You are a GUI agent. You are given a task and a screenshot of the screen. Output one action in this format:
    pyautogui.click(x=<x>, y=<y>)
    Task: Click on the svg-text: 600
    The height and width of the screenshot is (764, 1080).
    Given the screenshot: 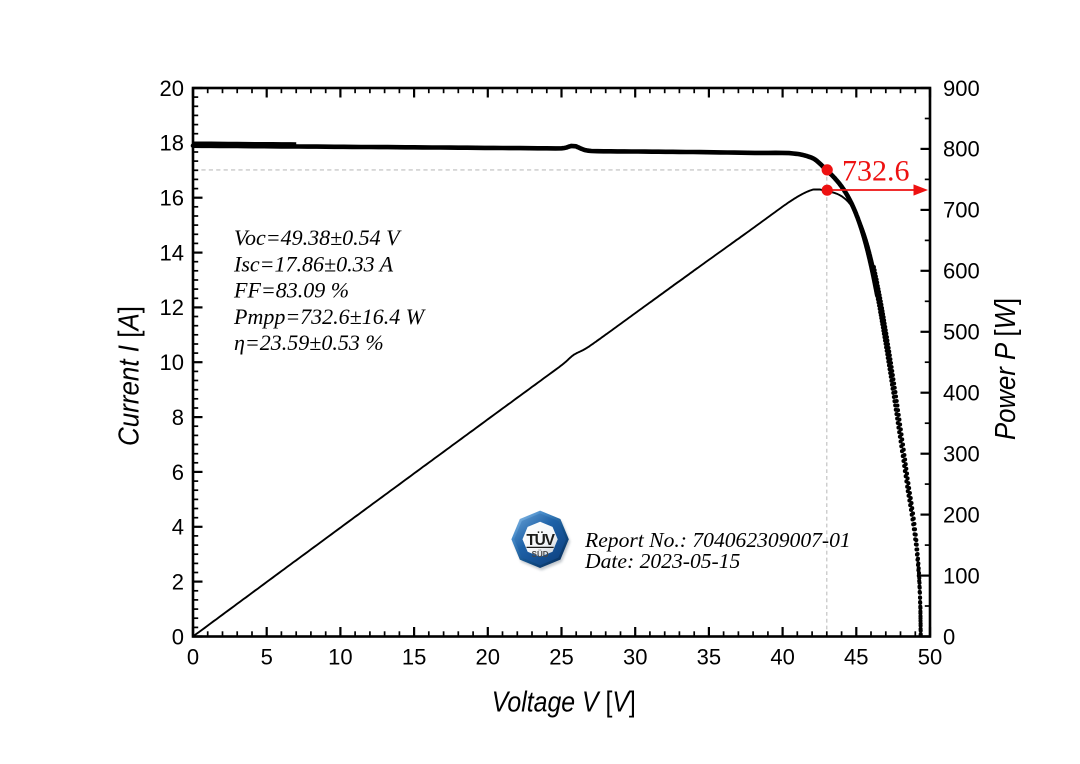 What is the action you would take?
    pyautogui.click(x=961, y=271)
    